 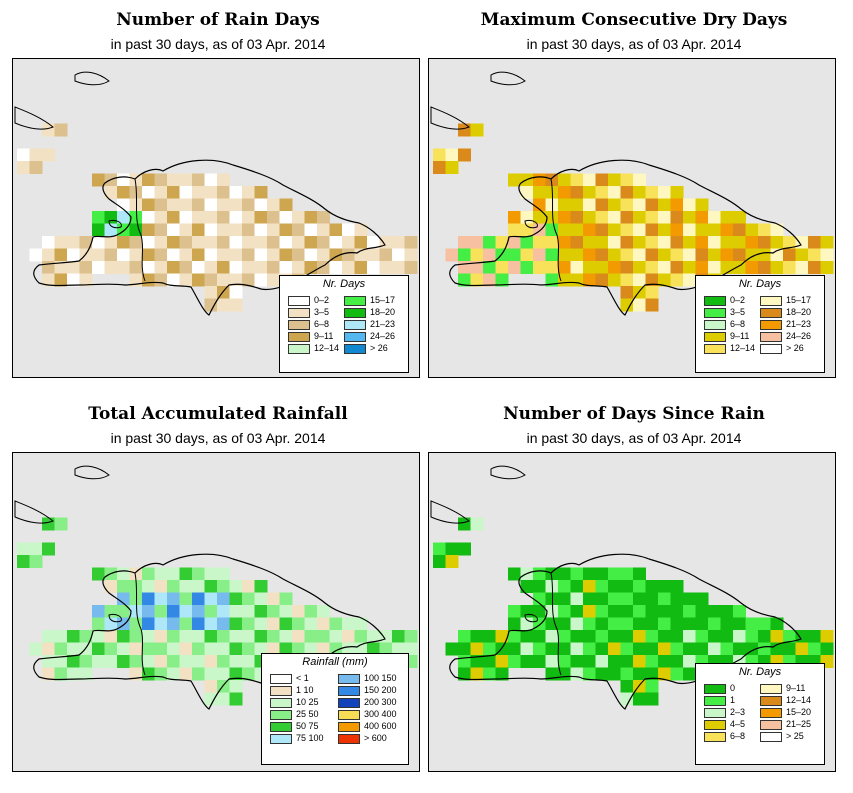 I want to click on legend-label: > 25, so click(x=795, y=736).